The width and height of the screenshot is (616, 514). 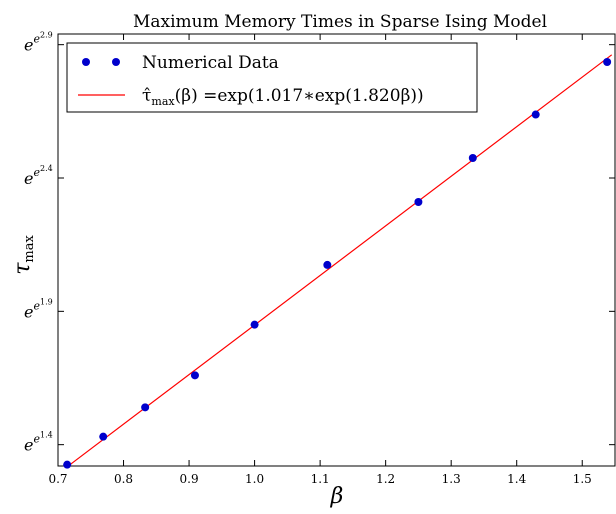 I want to click on svg-text: τmax, so click(x=23, y=255).